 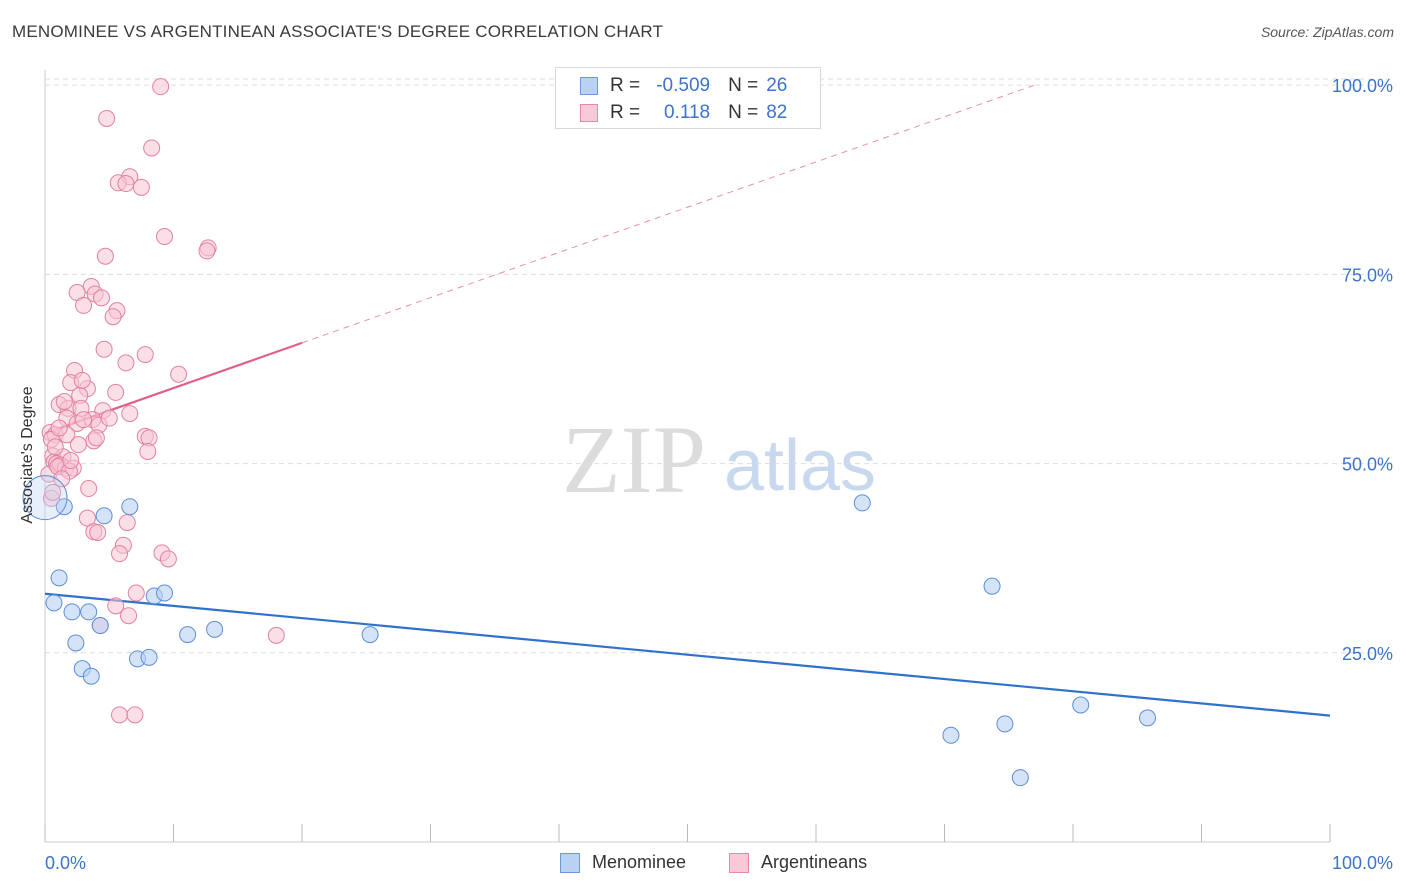 I want to click on legend-row-menominee: R = -0.509 N = 26, so click(x=671, y=86).